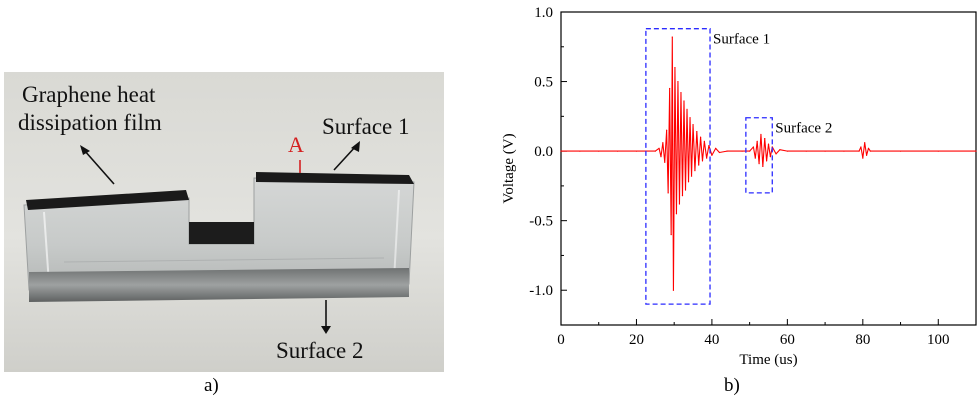 This screenshot has width=978, height=401. I want to click on label-a: A, so click(296, 144).